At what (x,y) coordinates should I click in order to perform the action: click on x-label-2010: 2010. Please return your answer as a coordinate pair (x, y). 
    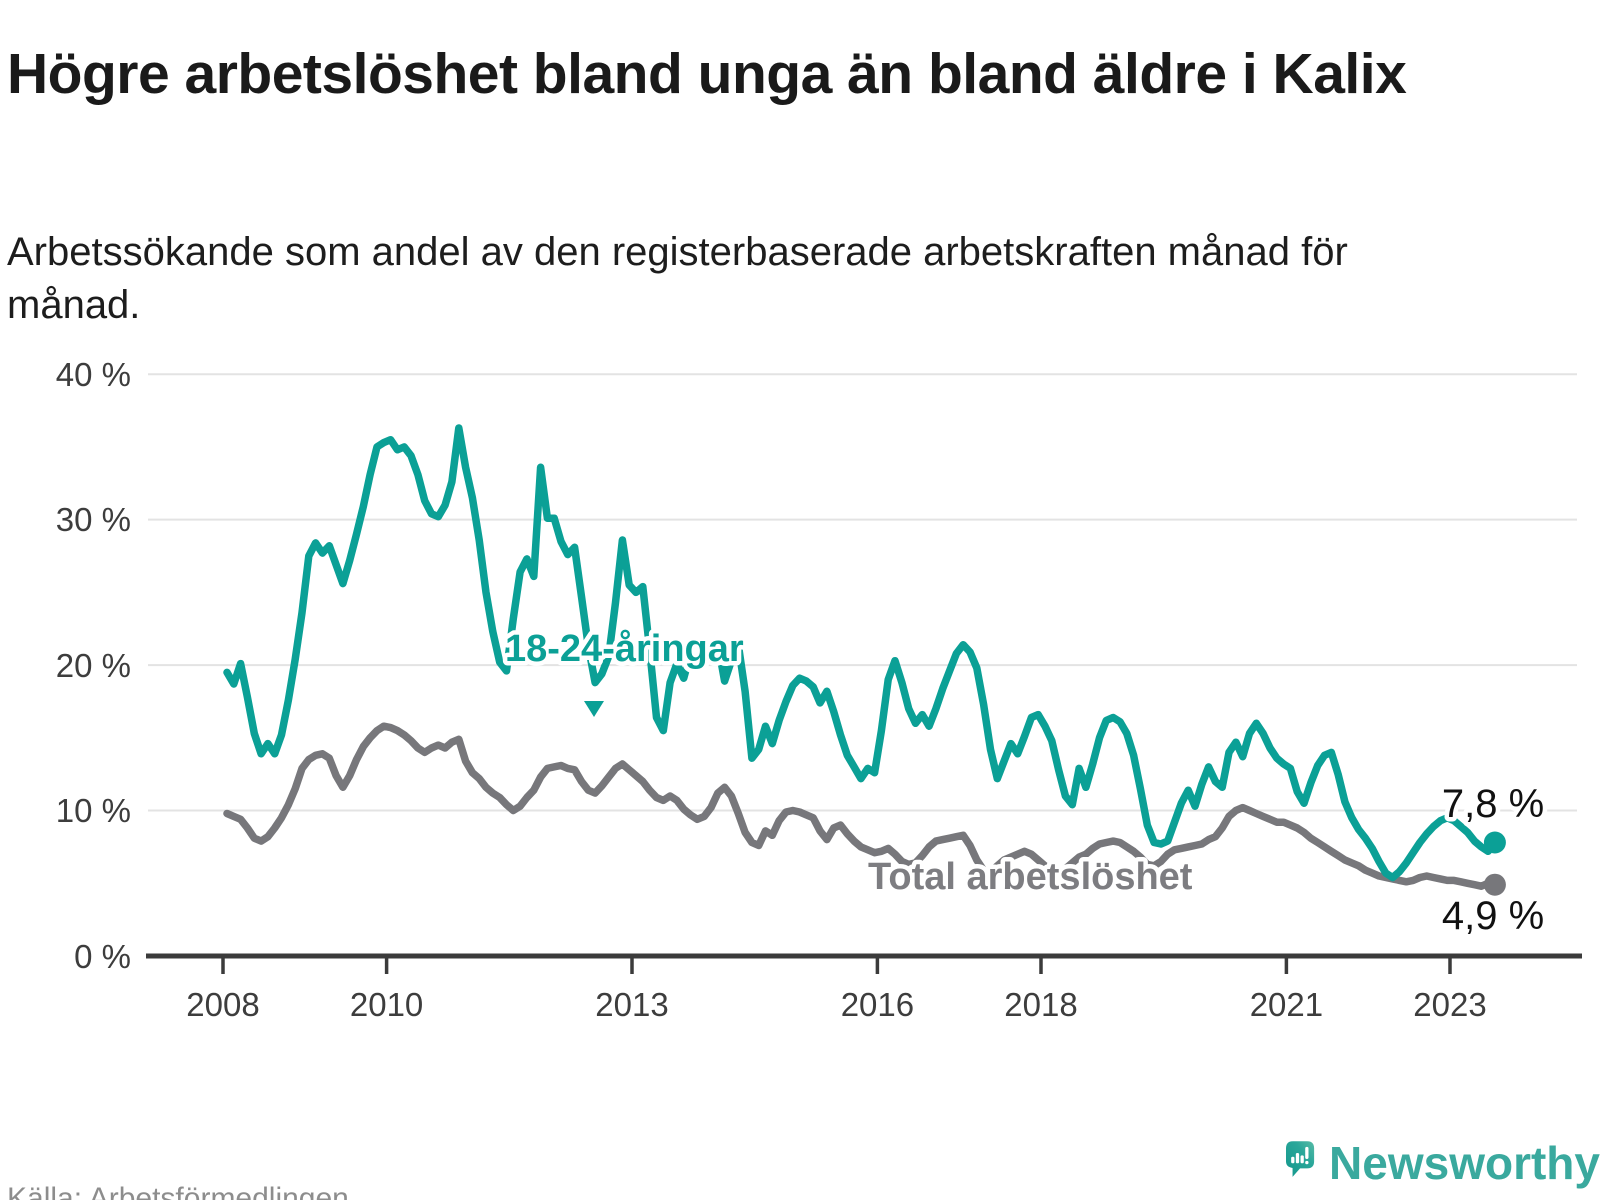
    Looking at the image, I should click on (386, 1004).